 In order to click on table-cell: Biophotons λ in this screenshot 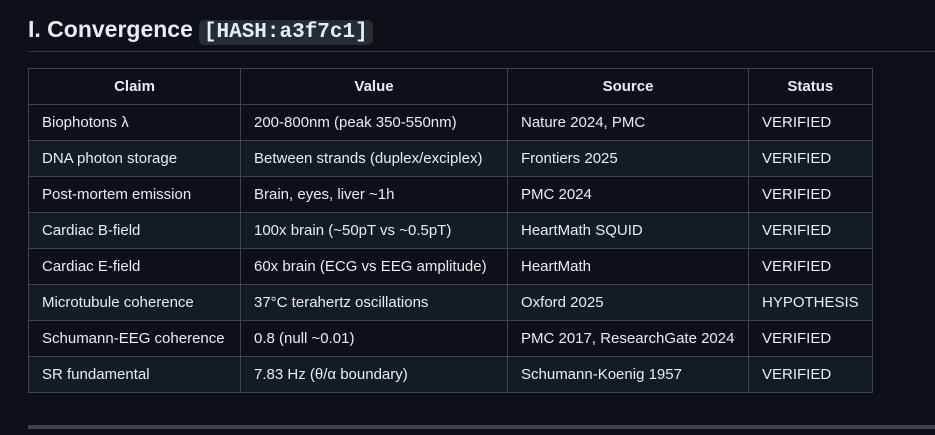, I will do `click(134, 122)`.